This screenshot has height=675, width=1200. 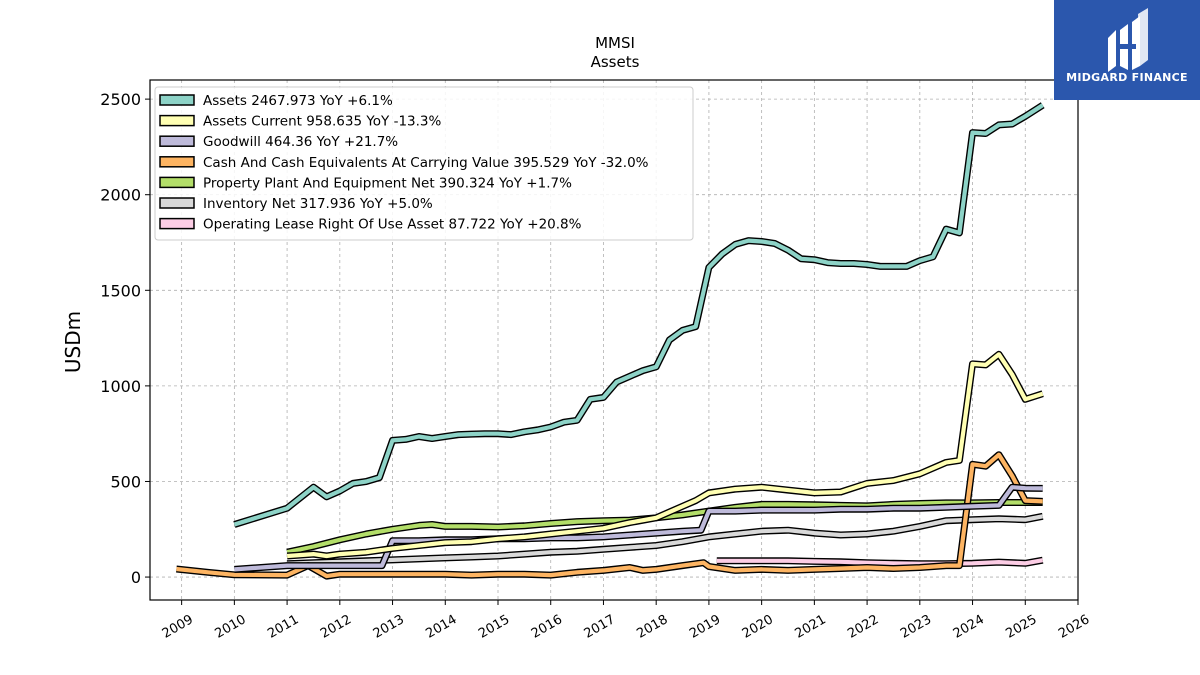 I want to click on series-cash-and-cash-equivalents-at-carrying-value, so click(x=609, y=515).